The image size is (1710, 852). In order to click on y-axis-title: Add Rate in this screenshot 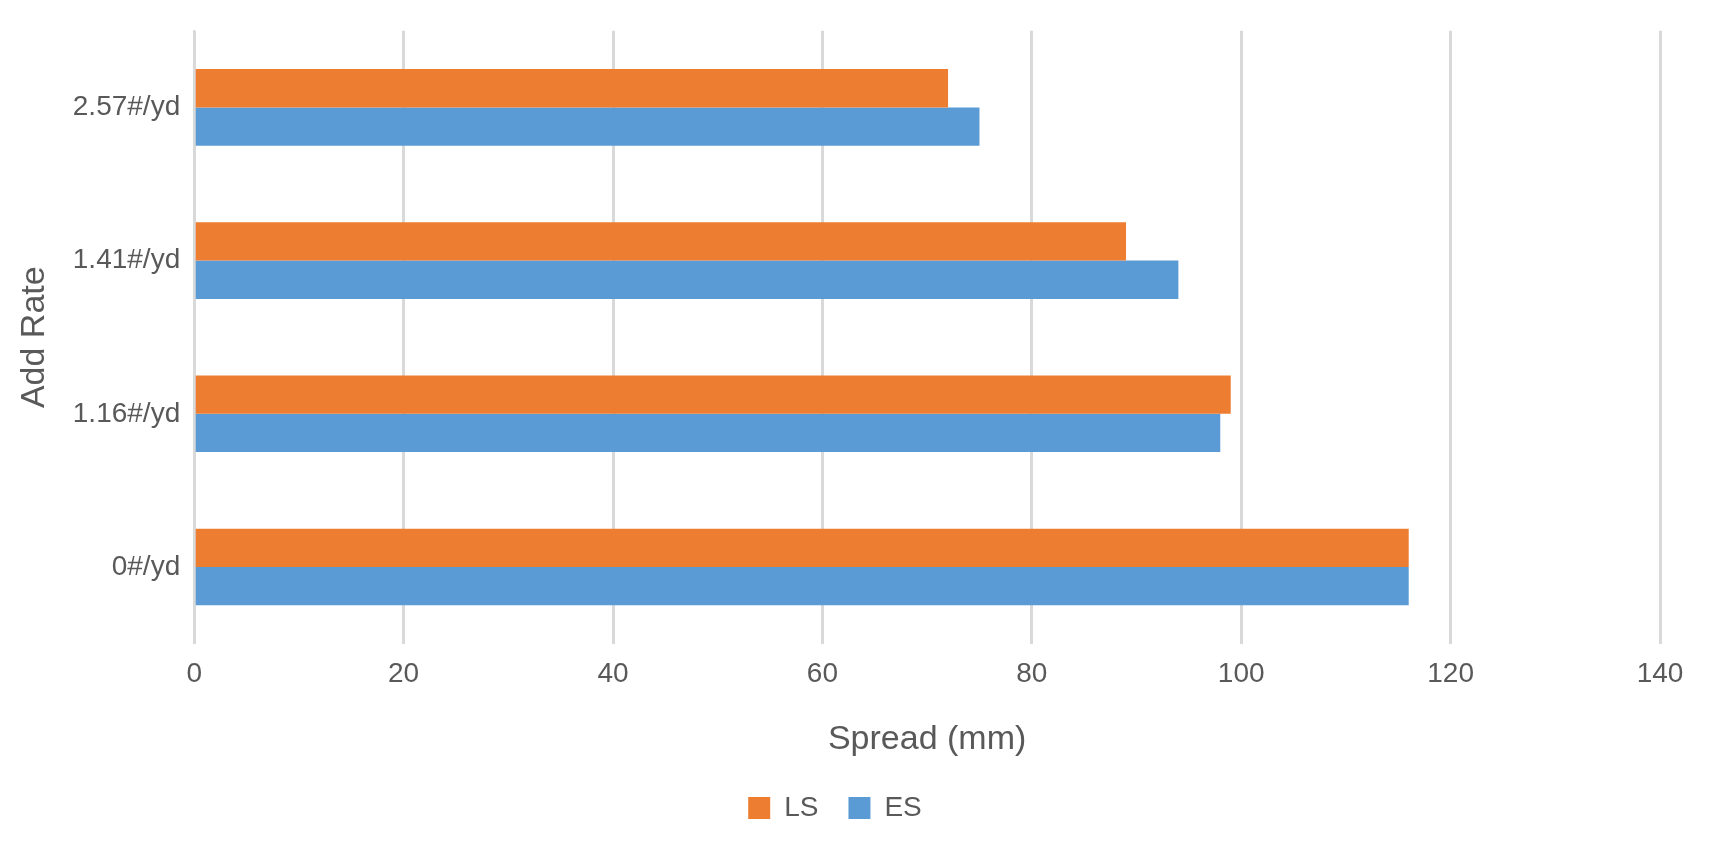, I will do `click(31, 337)`.